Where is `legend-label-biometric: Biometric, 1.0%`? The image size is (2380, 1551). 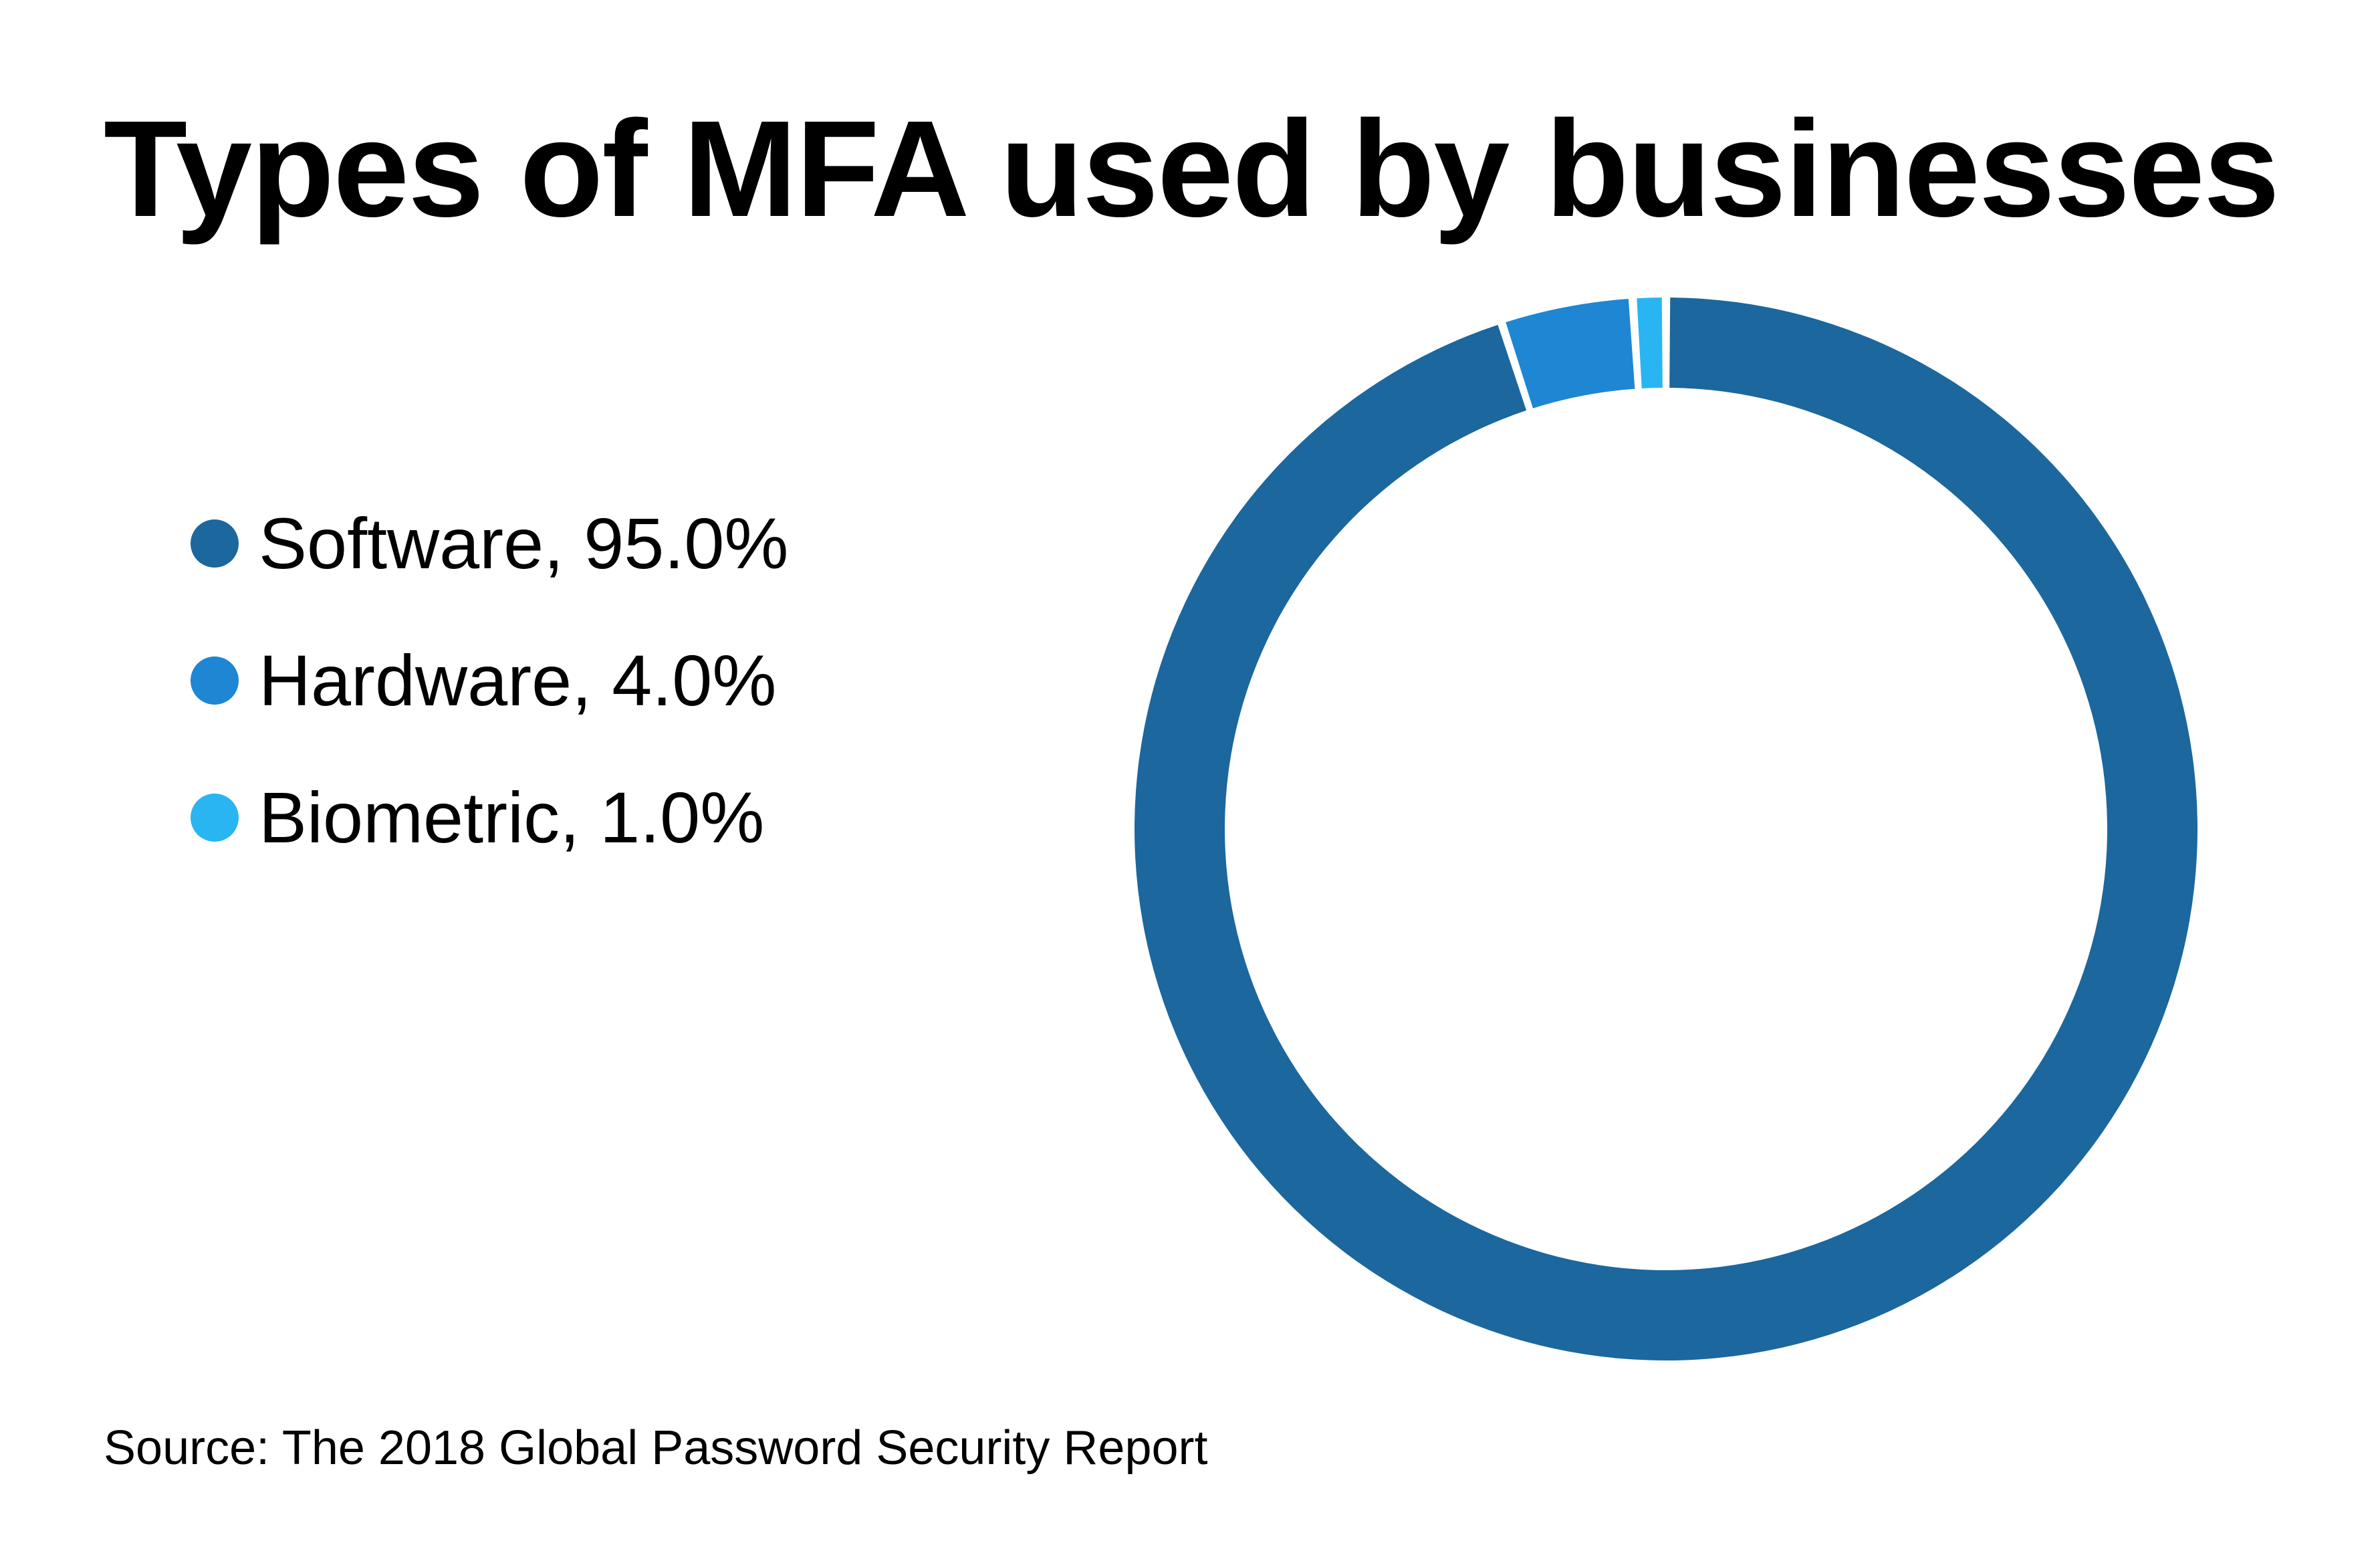 legend-label-biometric: Biometric, 1.0% is located at coordinates (512, 817).